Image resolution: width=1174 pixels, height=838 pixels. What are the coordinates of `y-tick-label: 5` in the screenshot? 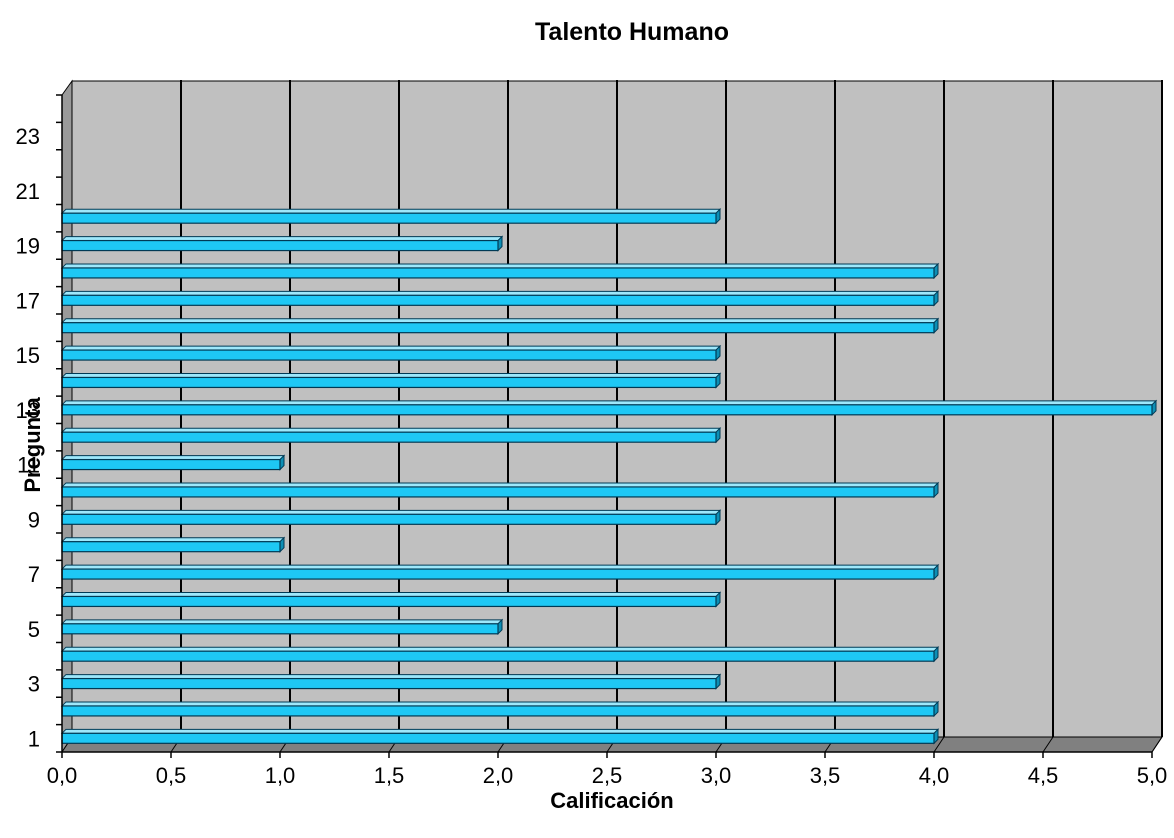 It's located at (34, 629).